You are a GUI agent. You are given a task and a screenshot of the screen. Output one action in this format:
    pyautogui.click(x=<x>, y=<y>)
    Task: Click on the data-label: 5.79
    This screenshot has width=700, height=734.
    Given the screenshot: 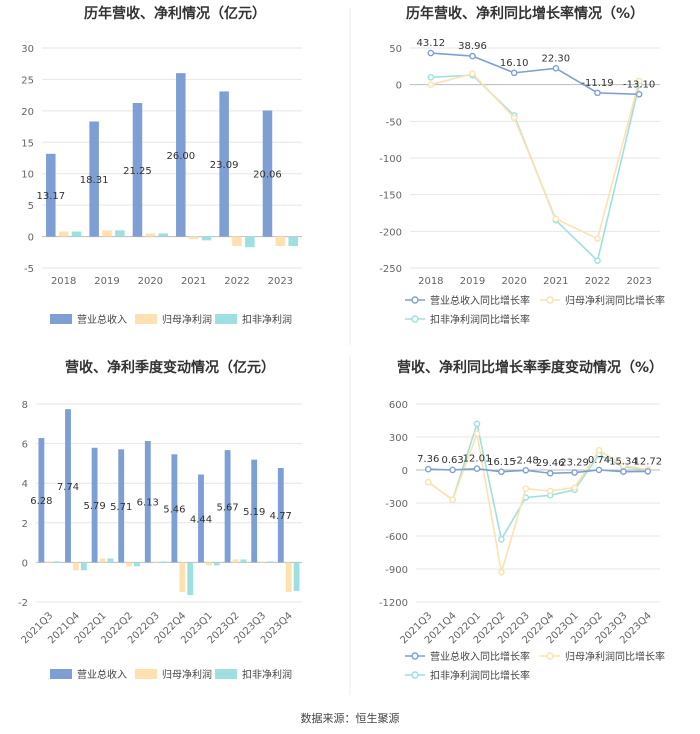 What is the action you would take?
    pyautogui.click(x=94, y=506)
    